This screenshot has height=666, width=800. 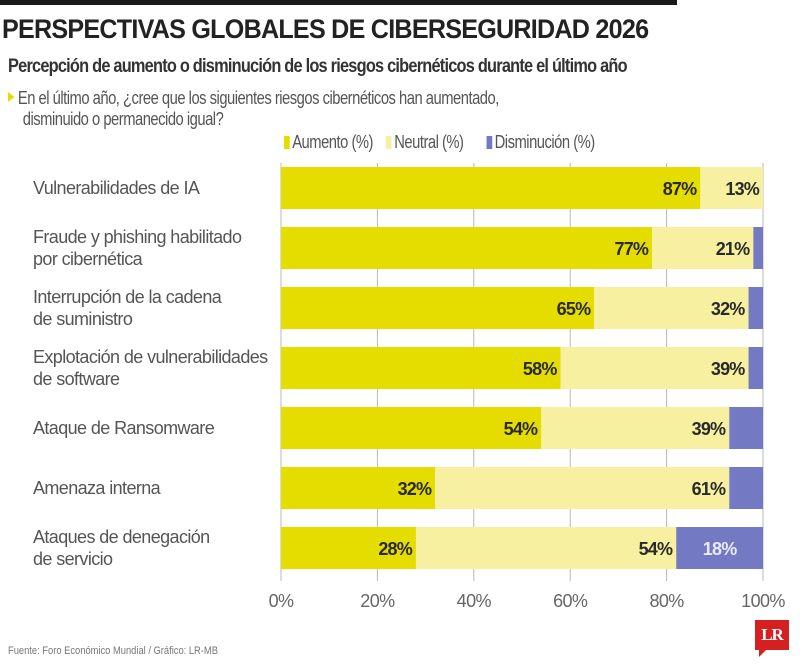 I want to click on x-tick-label: 80%, so click(x=666, y=601).